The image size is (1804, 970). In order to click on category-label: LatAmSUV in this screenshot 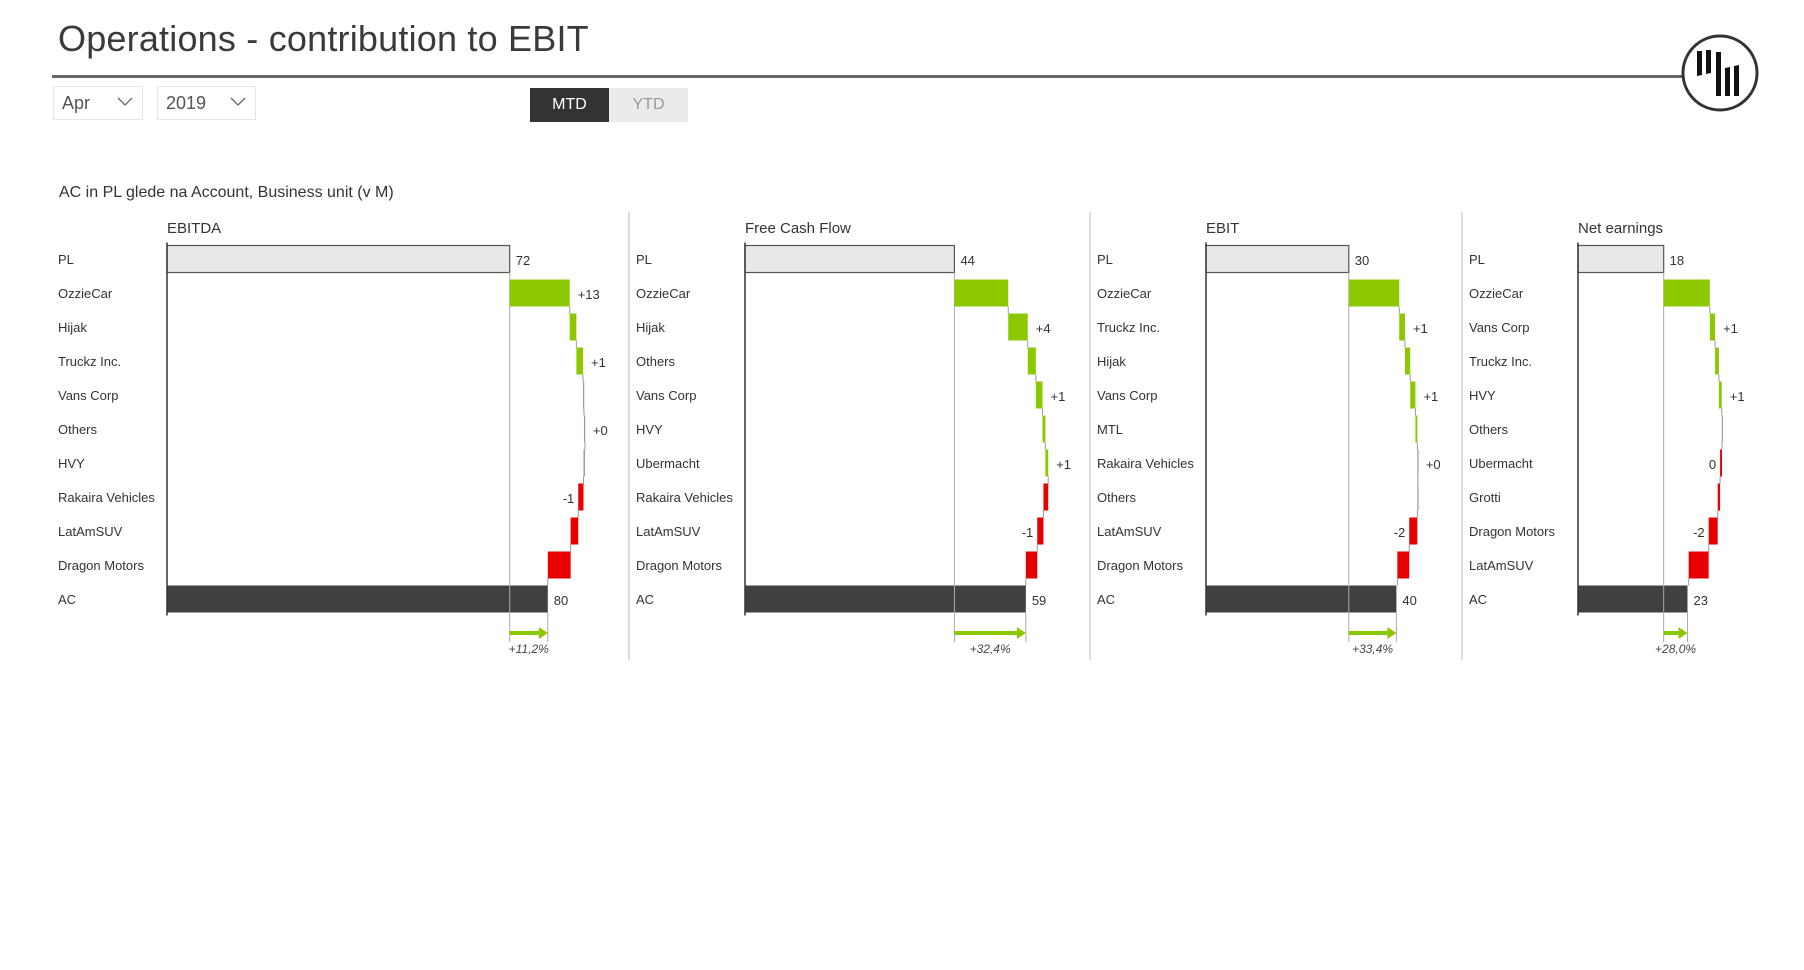, I will do `click(1129, 531)`.